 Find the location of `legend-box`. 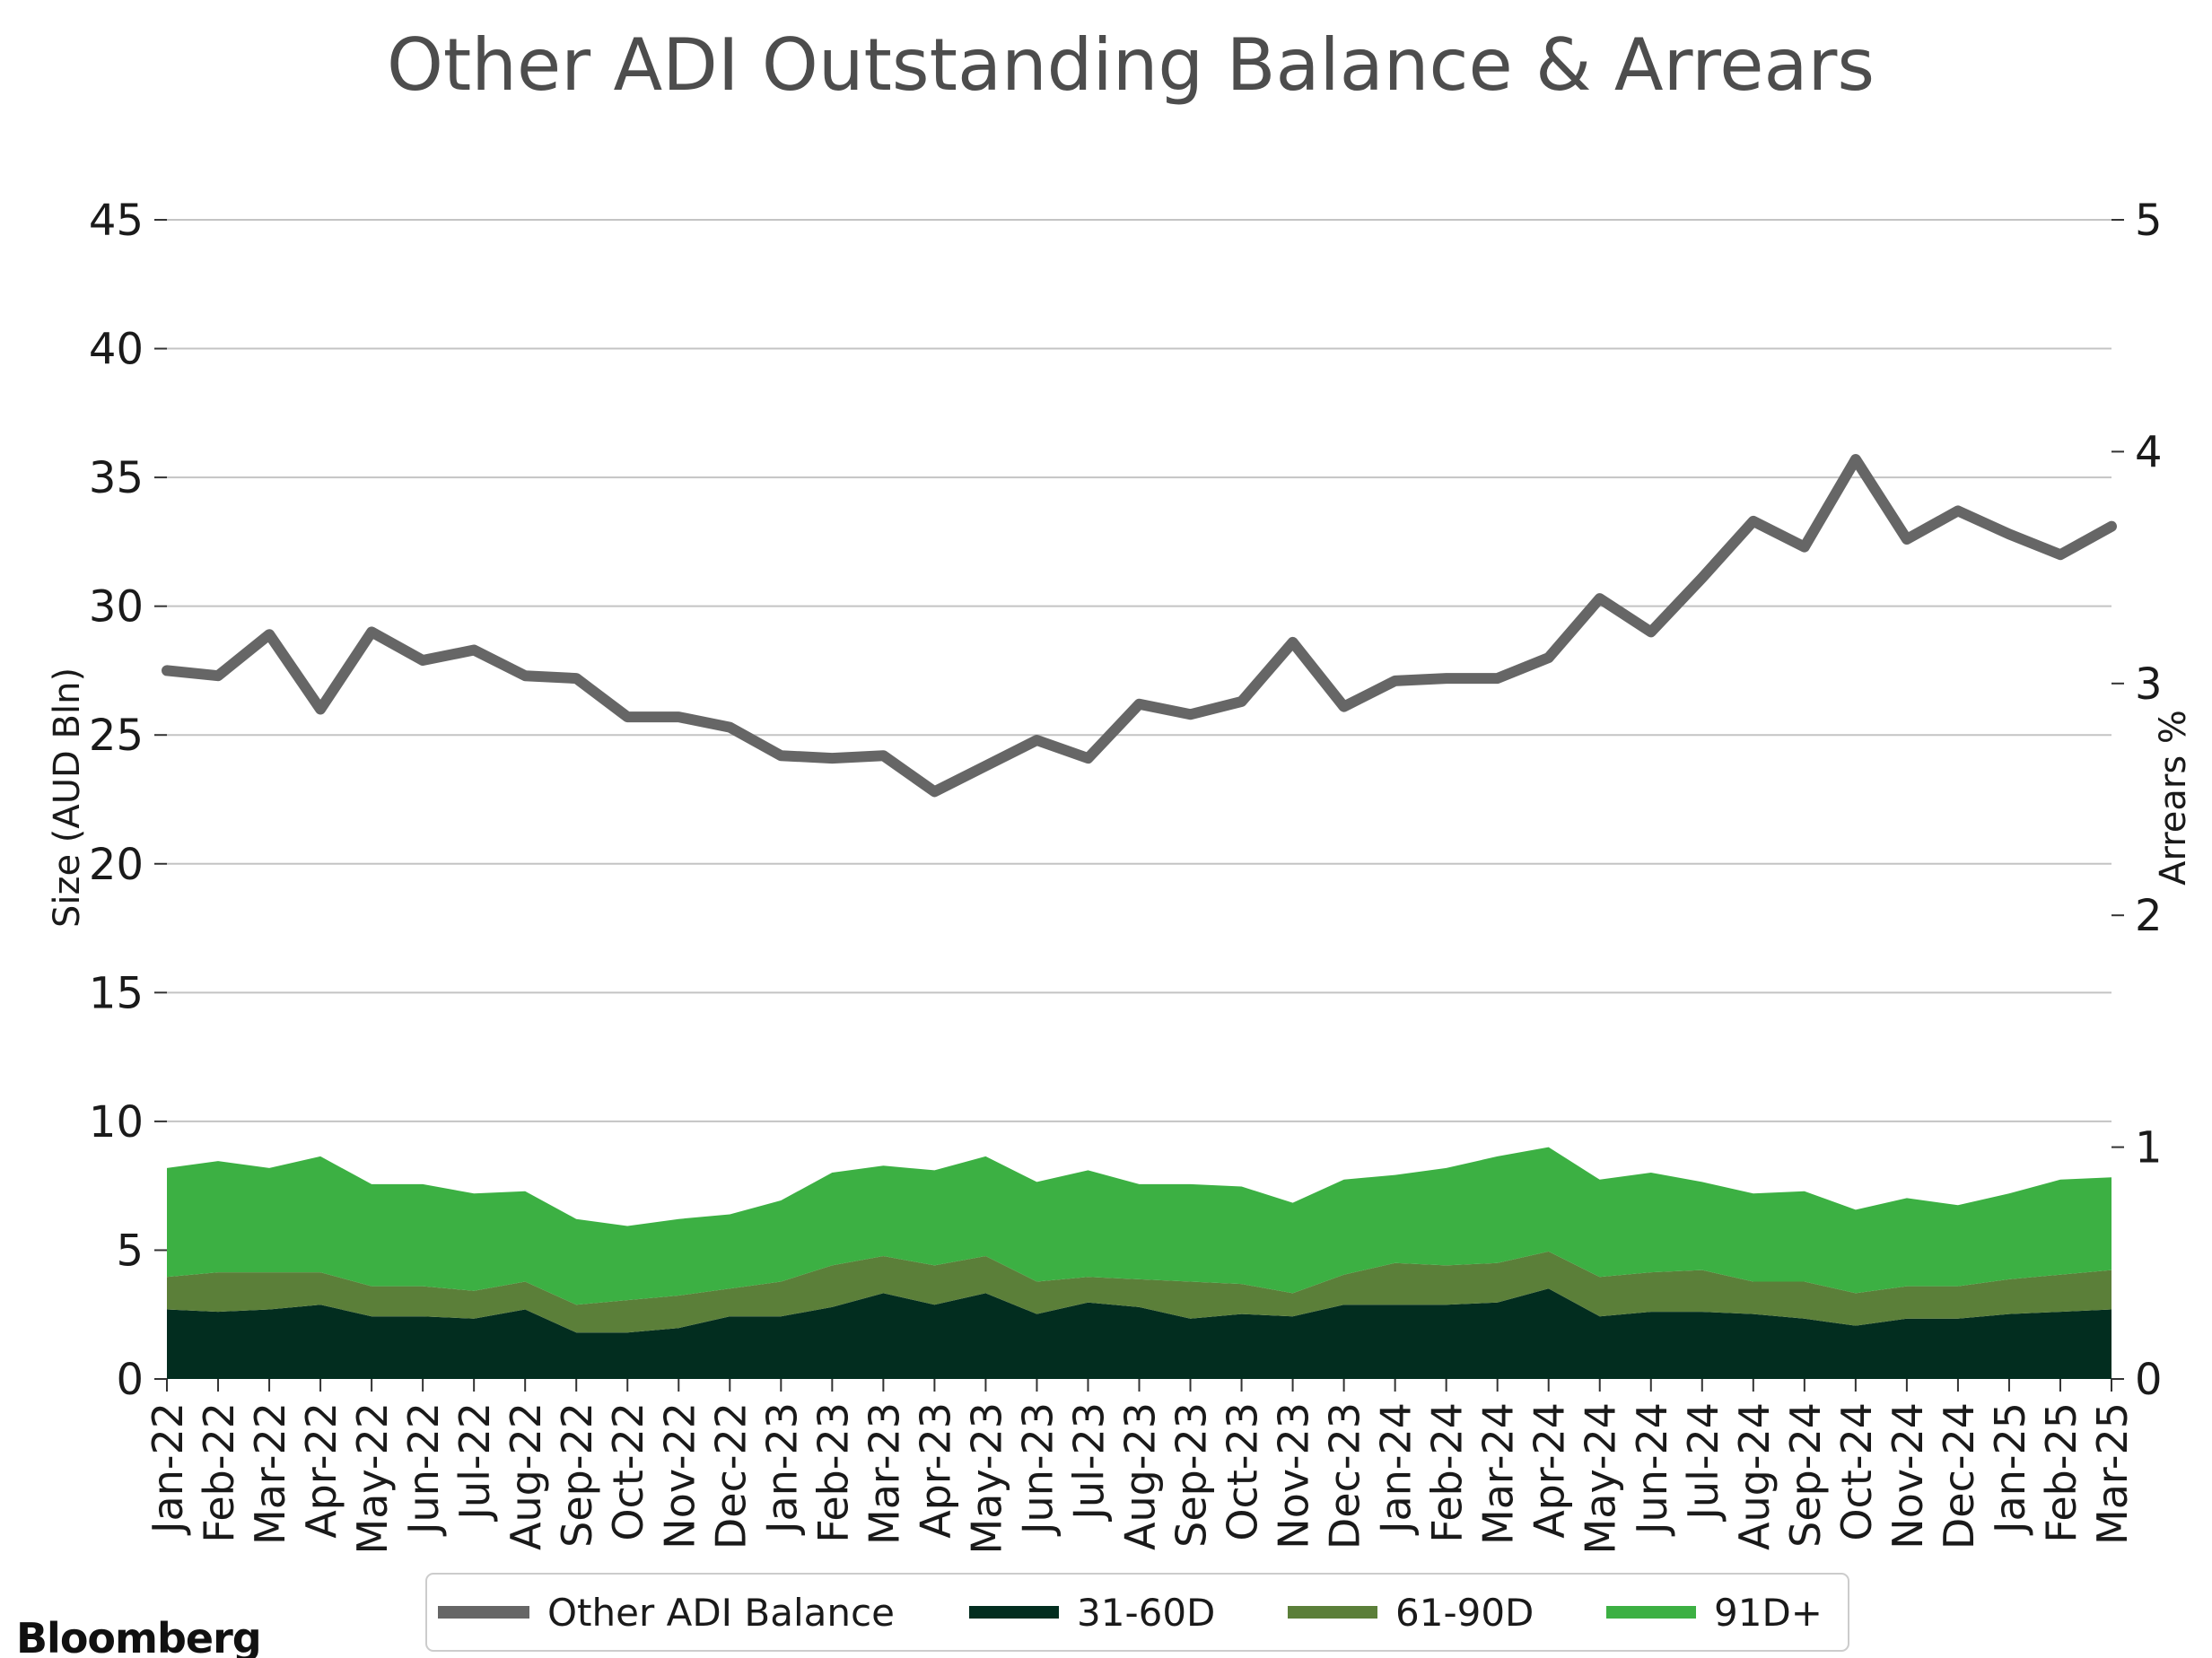

legend-box is located at coordinates (1137, 1613).